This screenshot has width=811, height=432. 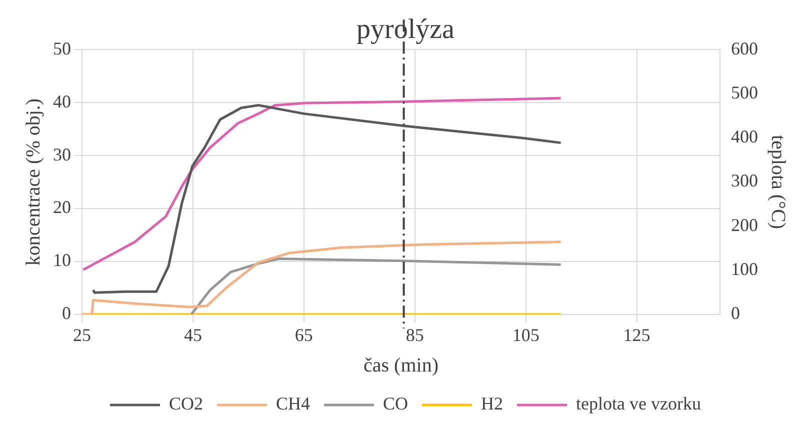 What do you see at coordinates (638, 404) in the screenshot?
I see `legend-label: teplota ve vzorku` at bounding box center [638, 404].